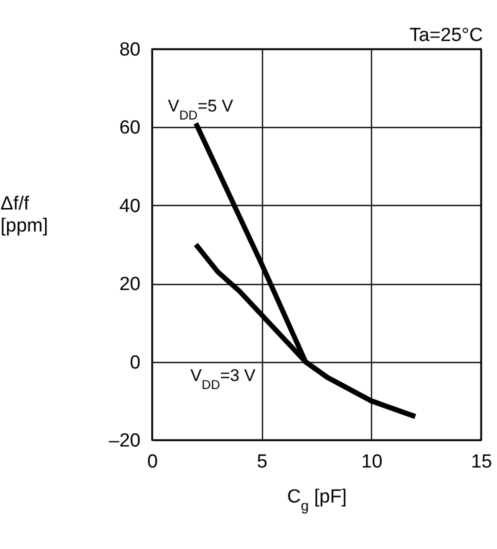  What do you see at coordinates (446, 35) in the screenshot?
I see `text: Ta=25°C` at bounding box center [446, 35].